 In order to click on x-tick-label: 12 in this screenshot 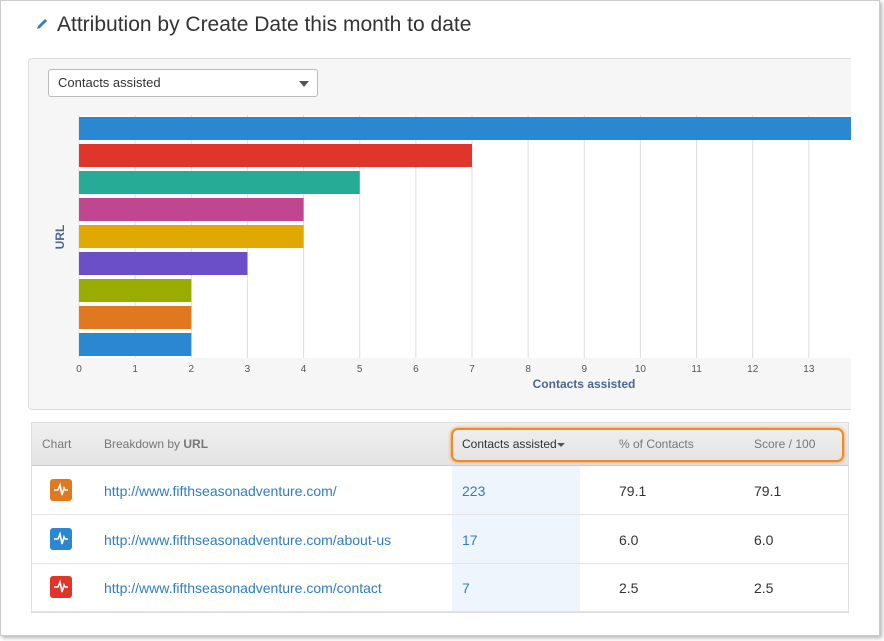, I will do `click(753, 369)`.